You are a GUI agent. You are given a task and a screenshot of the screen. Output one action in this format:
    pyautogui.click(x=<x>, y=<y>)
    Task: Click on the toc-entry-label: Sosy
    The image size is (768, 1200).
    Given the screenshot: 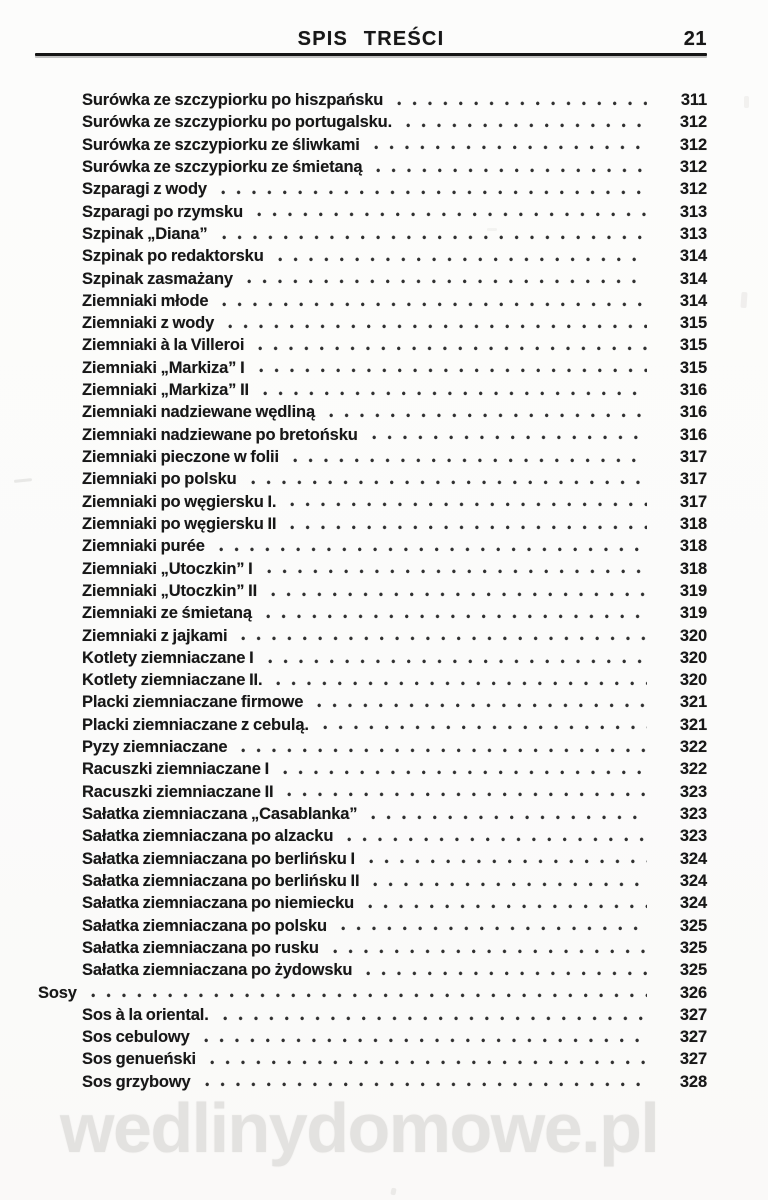 What is the action you would take?
    pyautogui.click(x=57, y=992)
    